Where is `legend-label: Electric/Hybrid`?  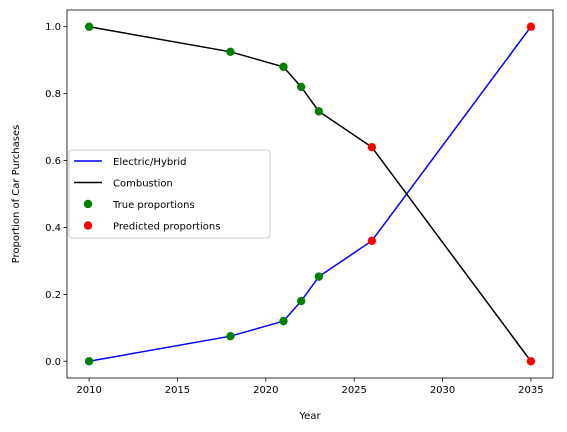 legend-label: Electric/Hybrid is located at coordinates (149, 162).